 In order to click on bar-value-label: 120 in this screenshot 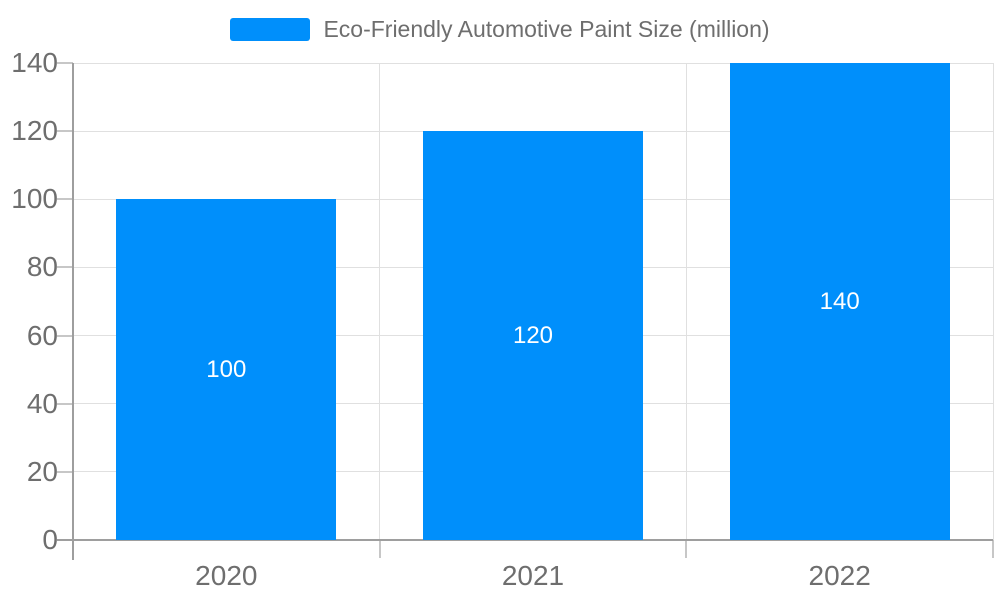, I will do `click(533, 335)`.